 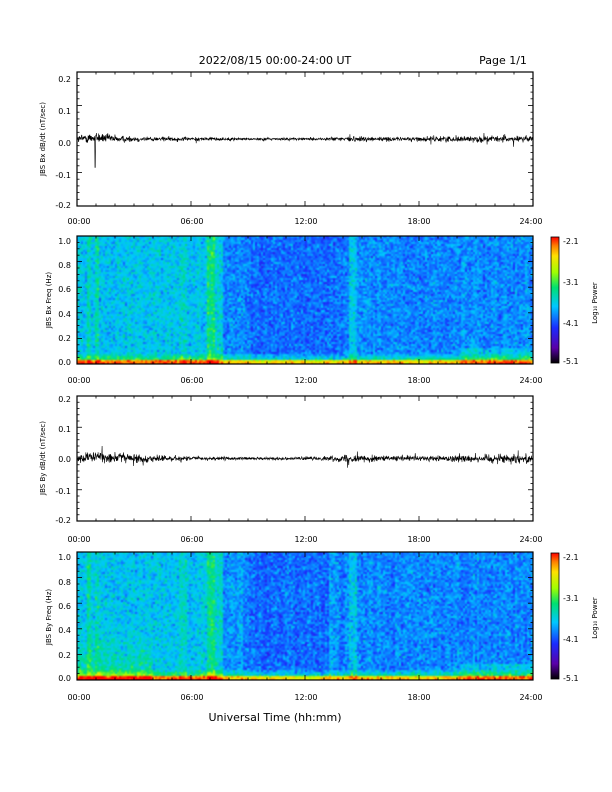 I want to click on panel-bx-dbdt-ticks, so click(x=305, y=139).